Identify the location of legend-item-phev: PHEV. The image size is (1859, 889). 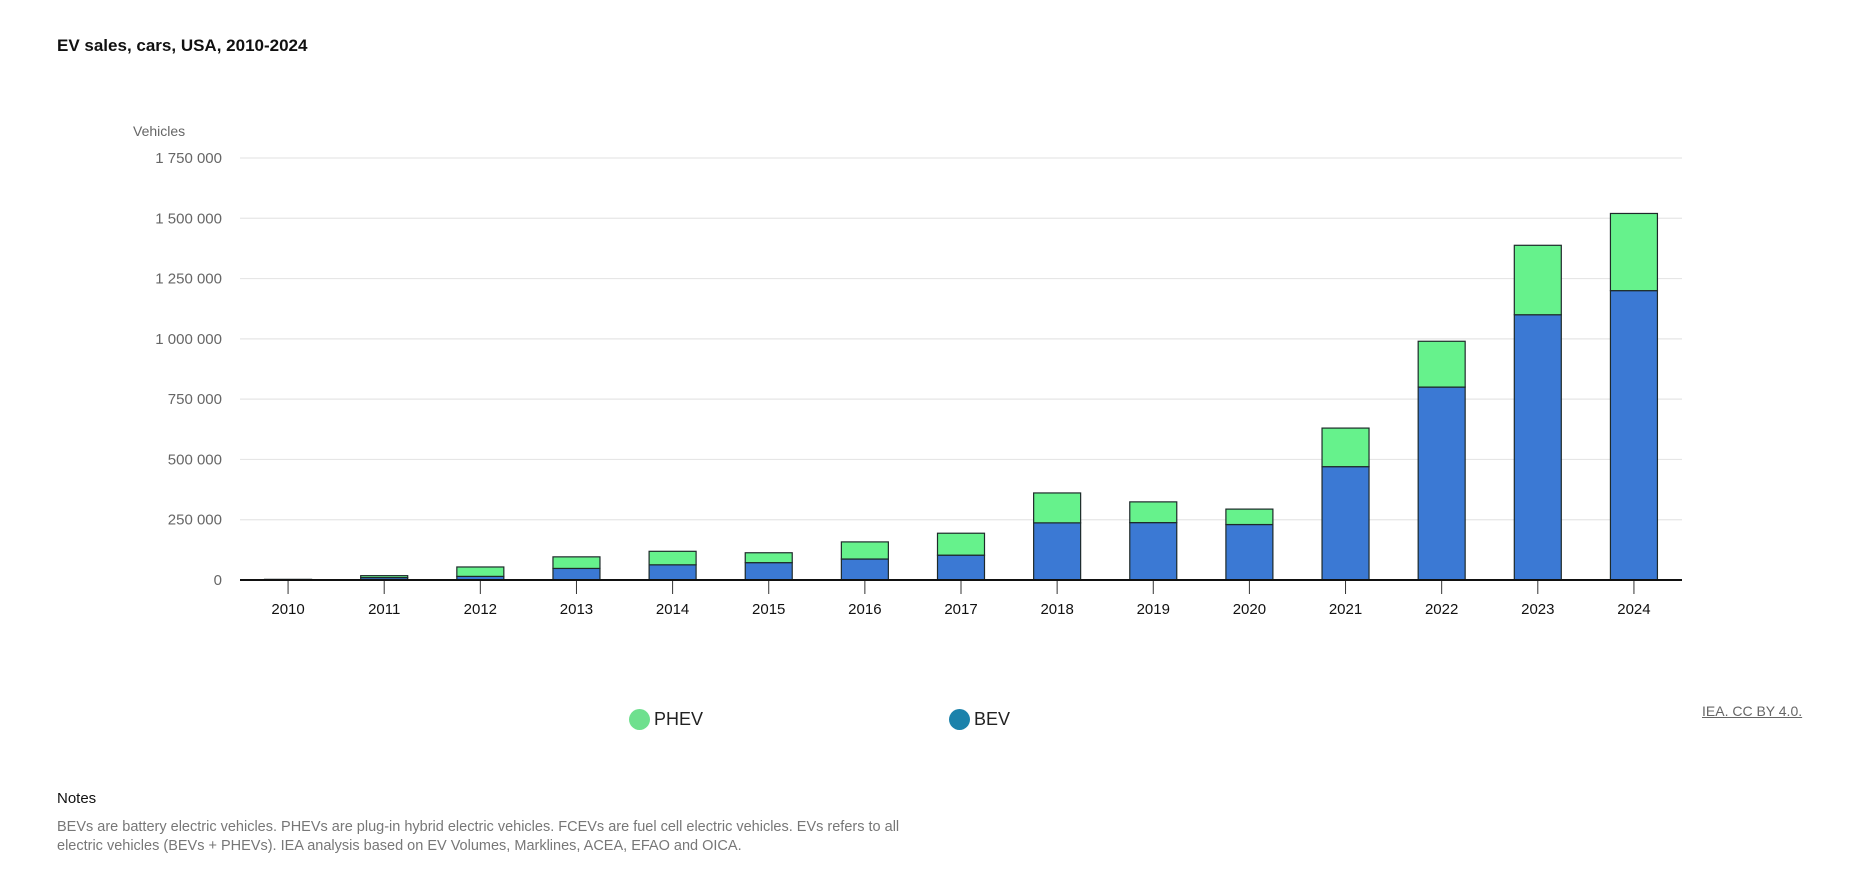
(666, 719).